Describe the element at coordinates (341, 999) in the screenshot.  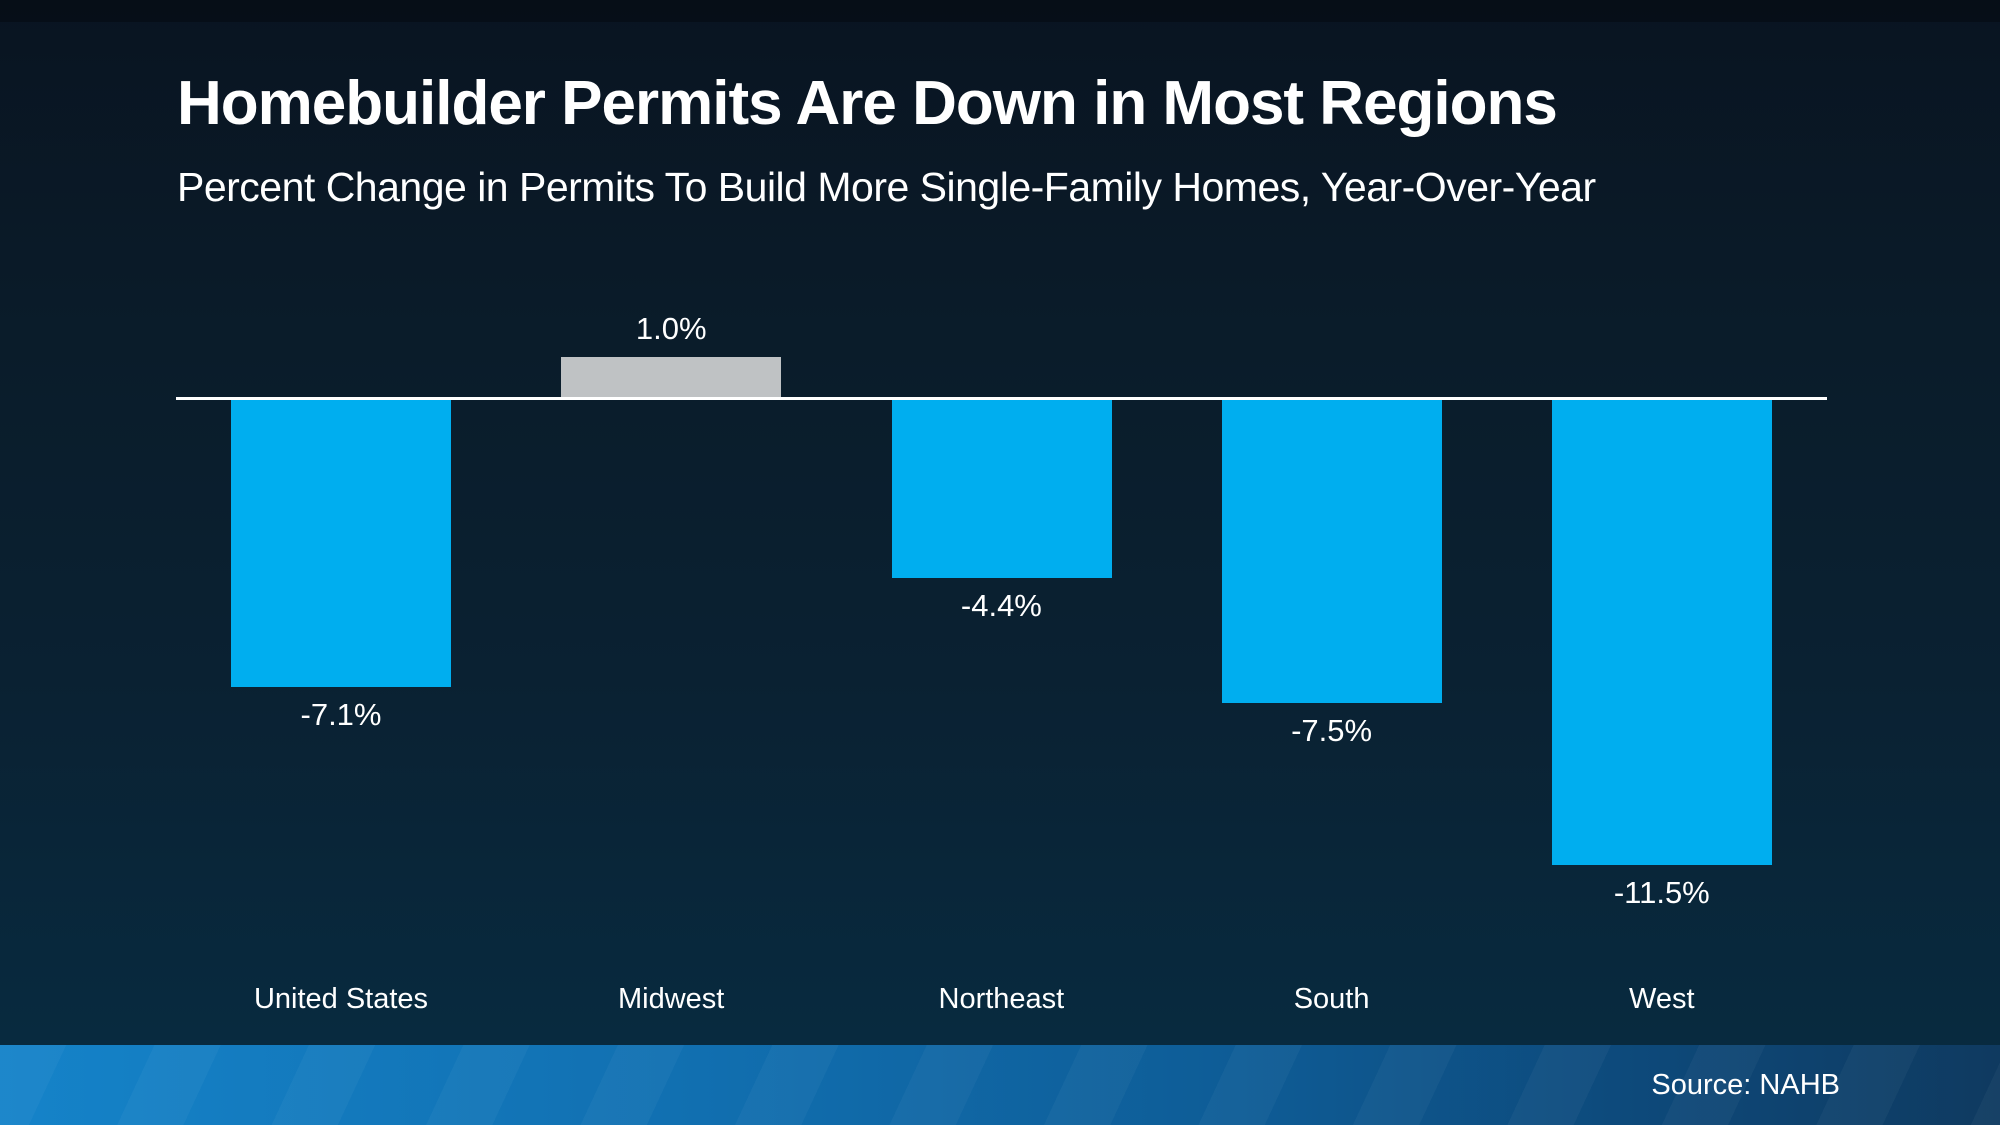
I see `category-label-united-states: United States` at that location.